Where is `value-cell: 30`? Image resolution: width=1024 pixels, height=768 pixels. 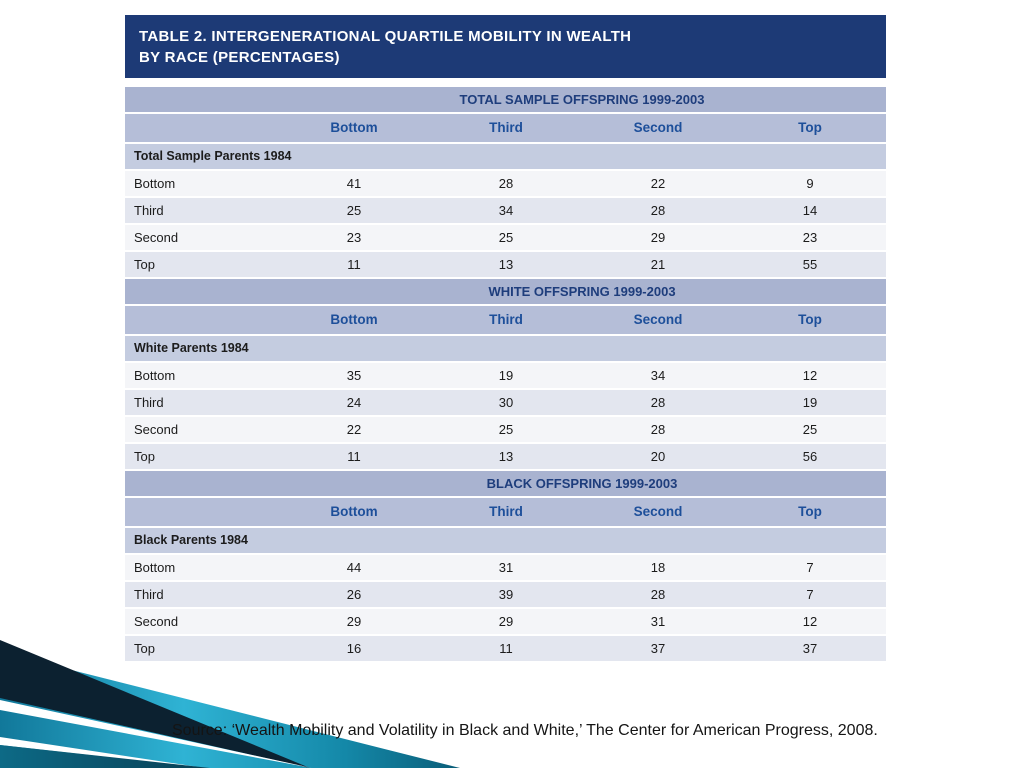
value-cell: 30 is located at coordinates (506, 402).